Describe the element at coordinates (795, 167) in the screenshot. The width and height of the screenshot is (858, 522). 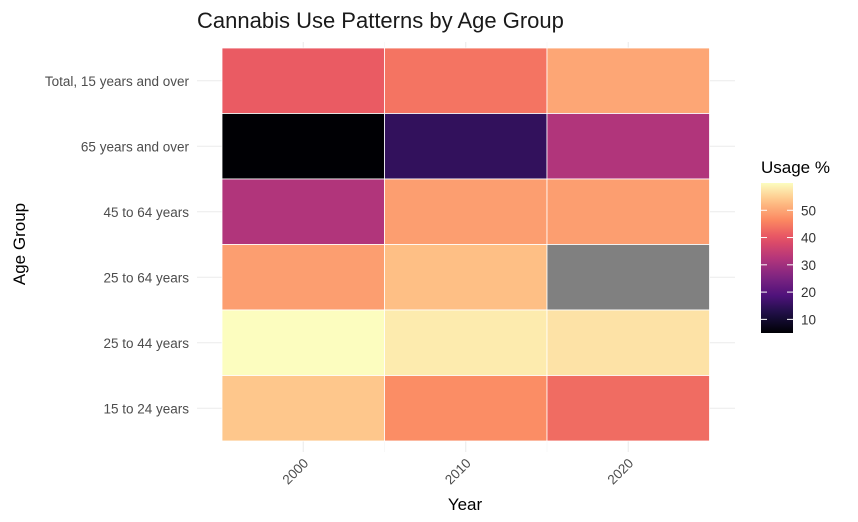
I see `legend-title: Usage %` at that location.